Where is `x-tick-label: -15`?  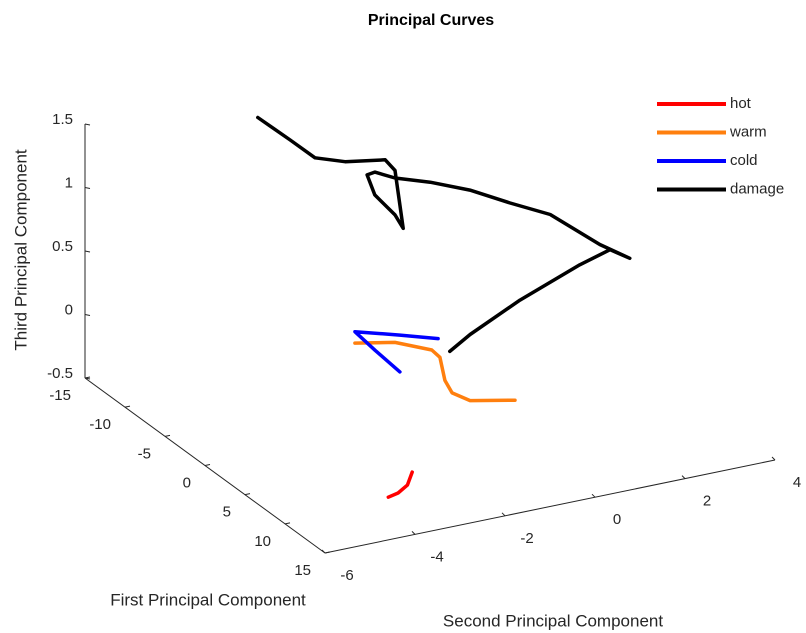 x-tick-label: -15 is located at coordinates (60, 395).